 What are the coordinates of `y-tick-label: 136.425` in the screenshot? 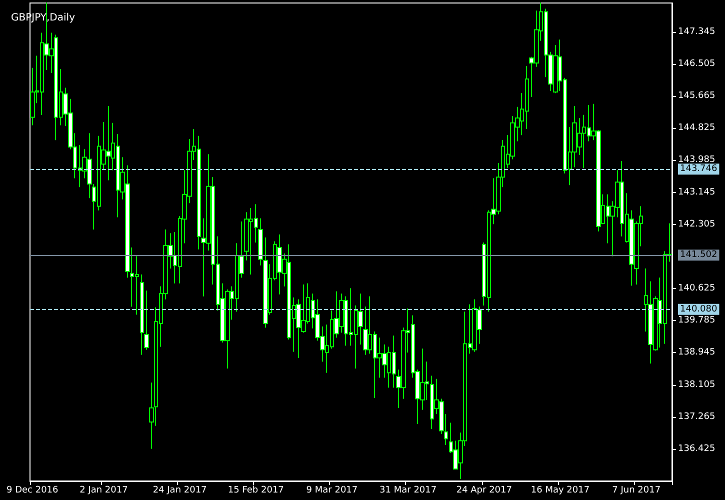 It's located at (697, 449).